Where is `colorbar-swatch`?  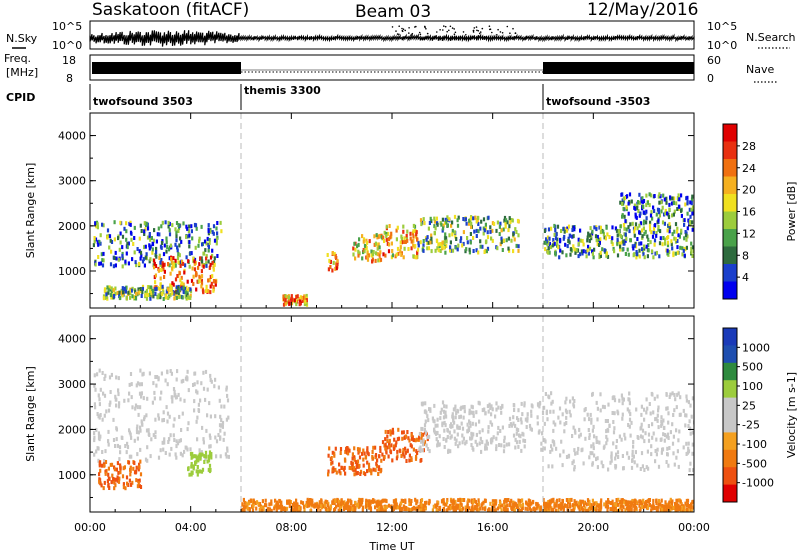
colorbar-swatch is located at coordinates (730, 203).